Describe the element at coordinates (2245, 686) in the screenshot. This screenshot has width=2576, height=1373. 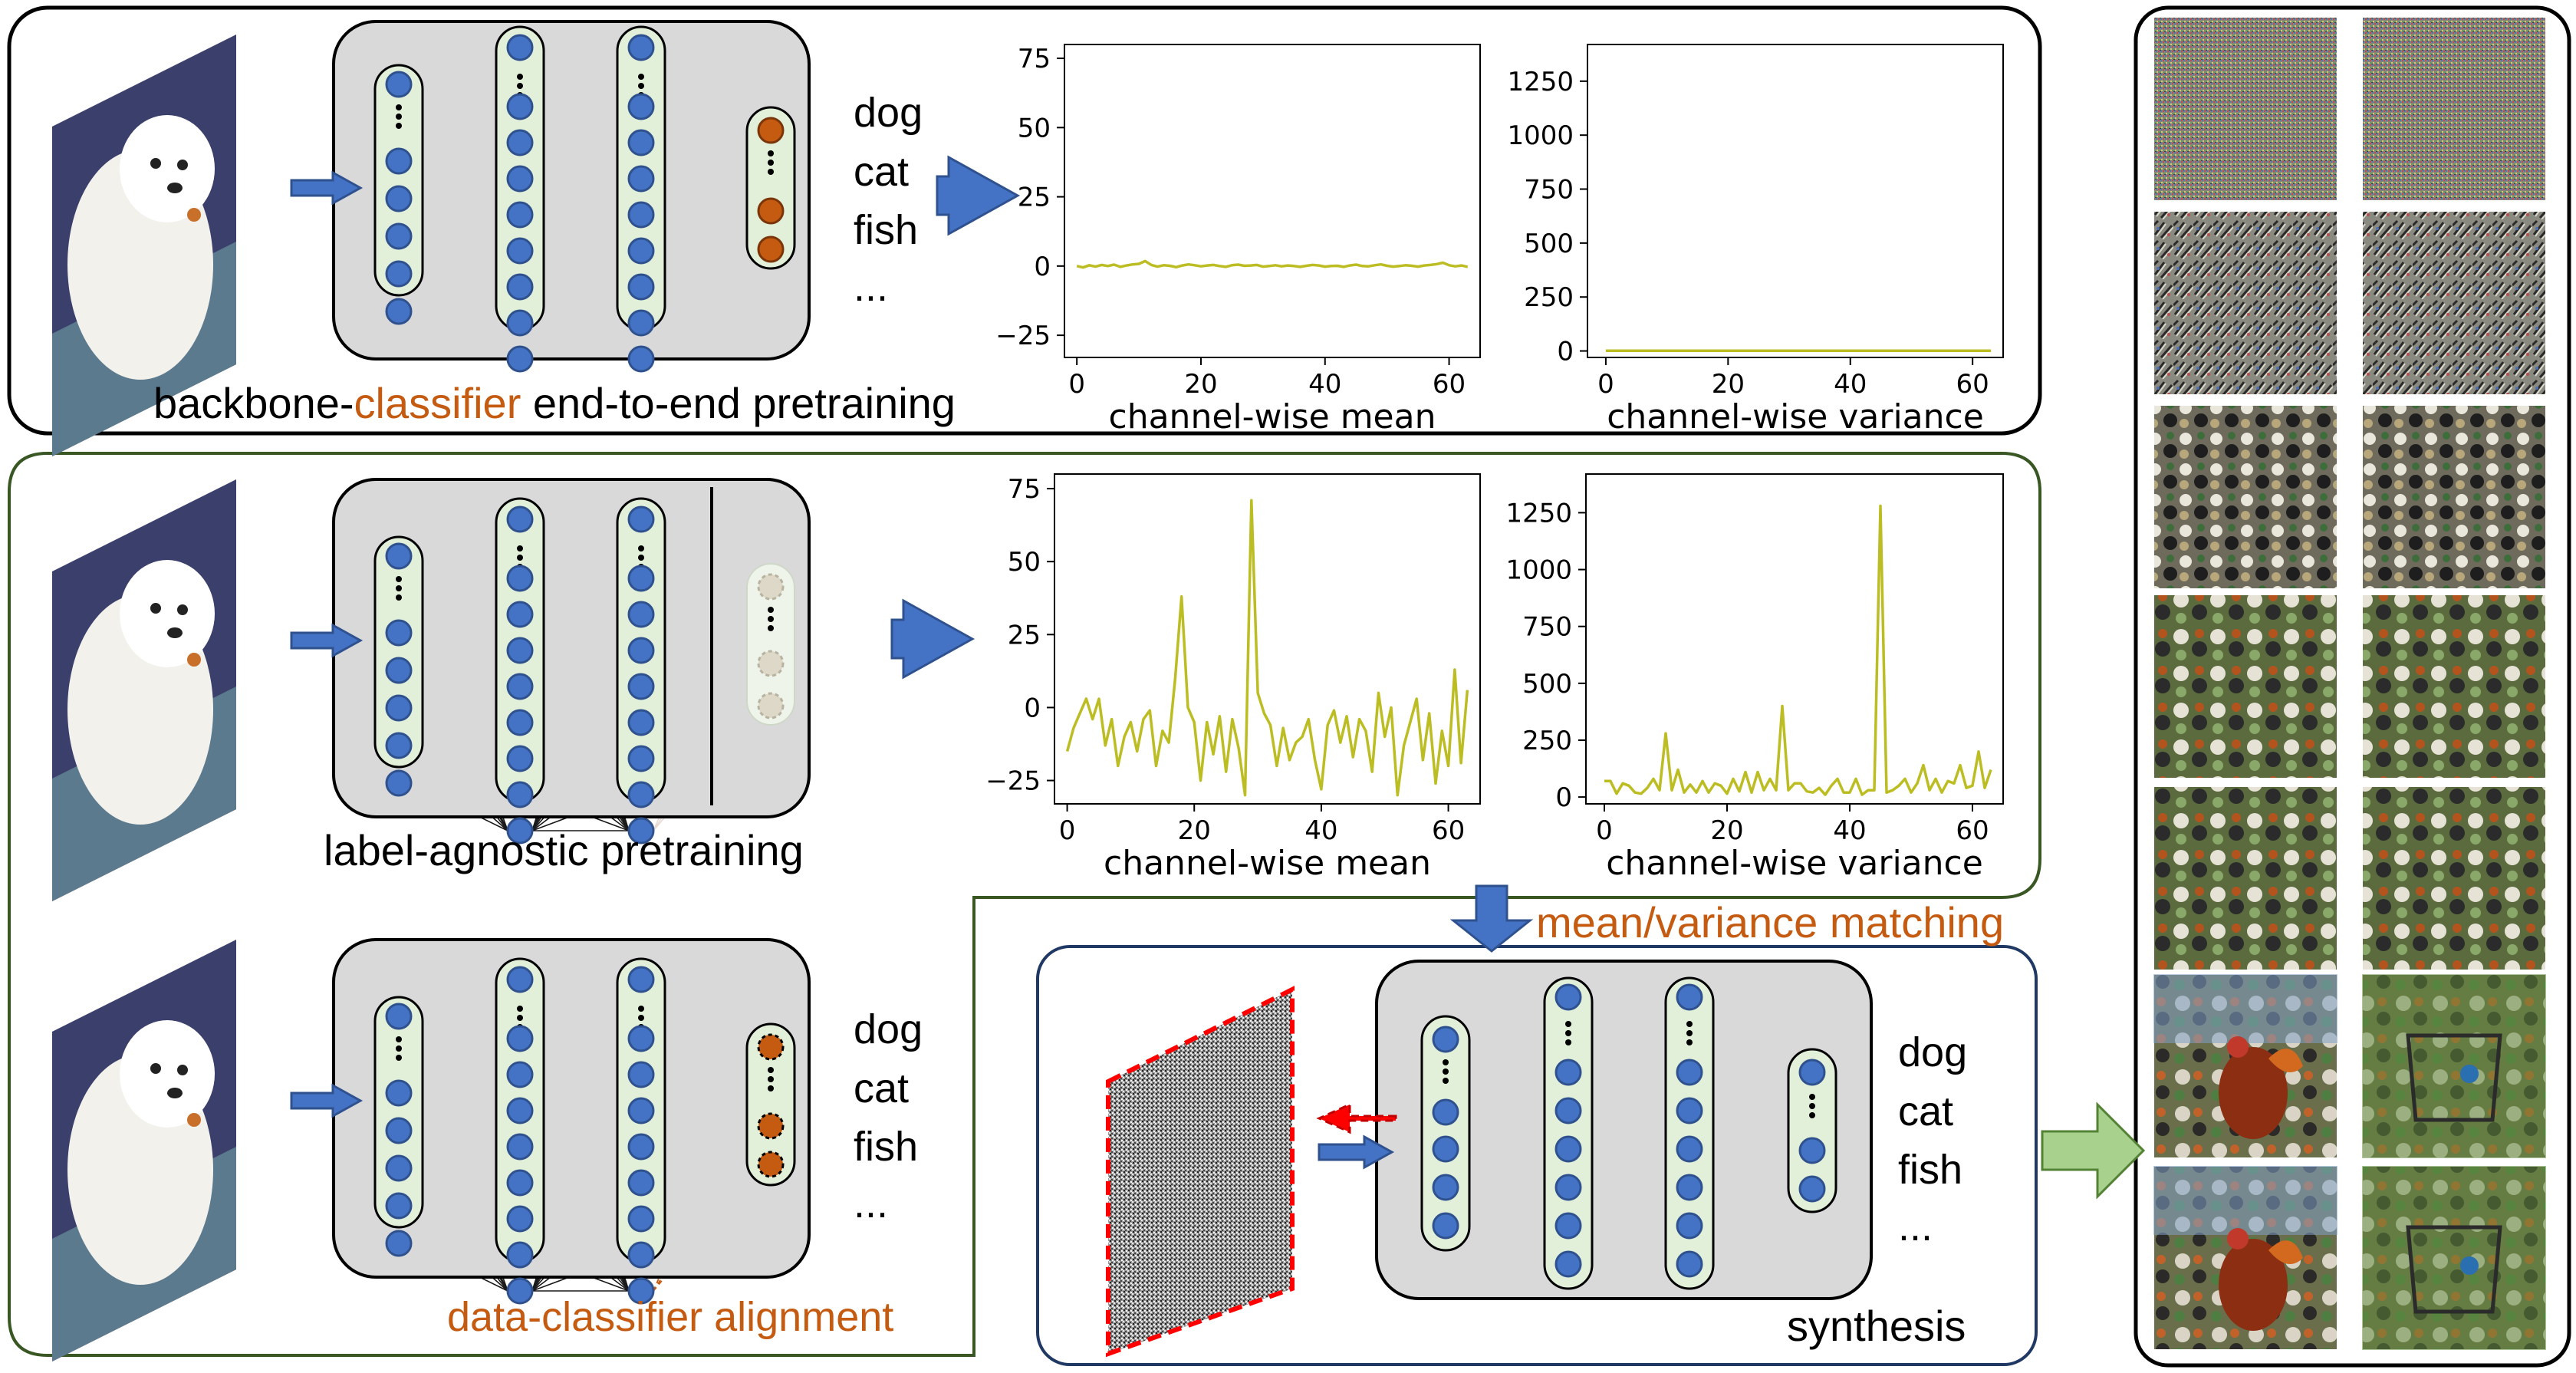
I see `synth-stage-4-a` at that location.